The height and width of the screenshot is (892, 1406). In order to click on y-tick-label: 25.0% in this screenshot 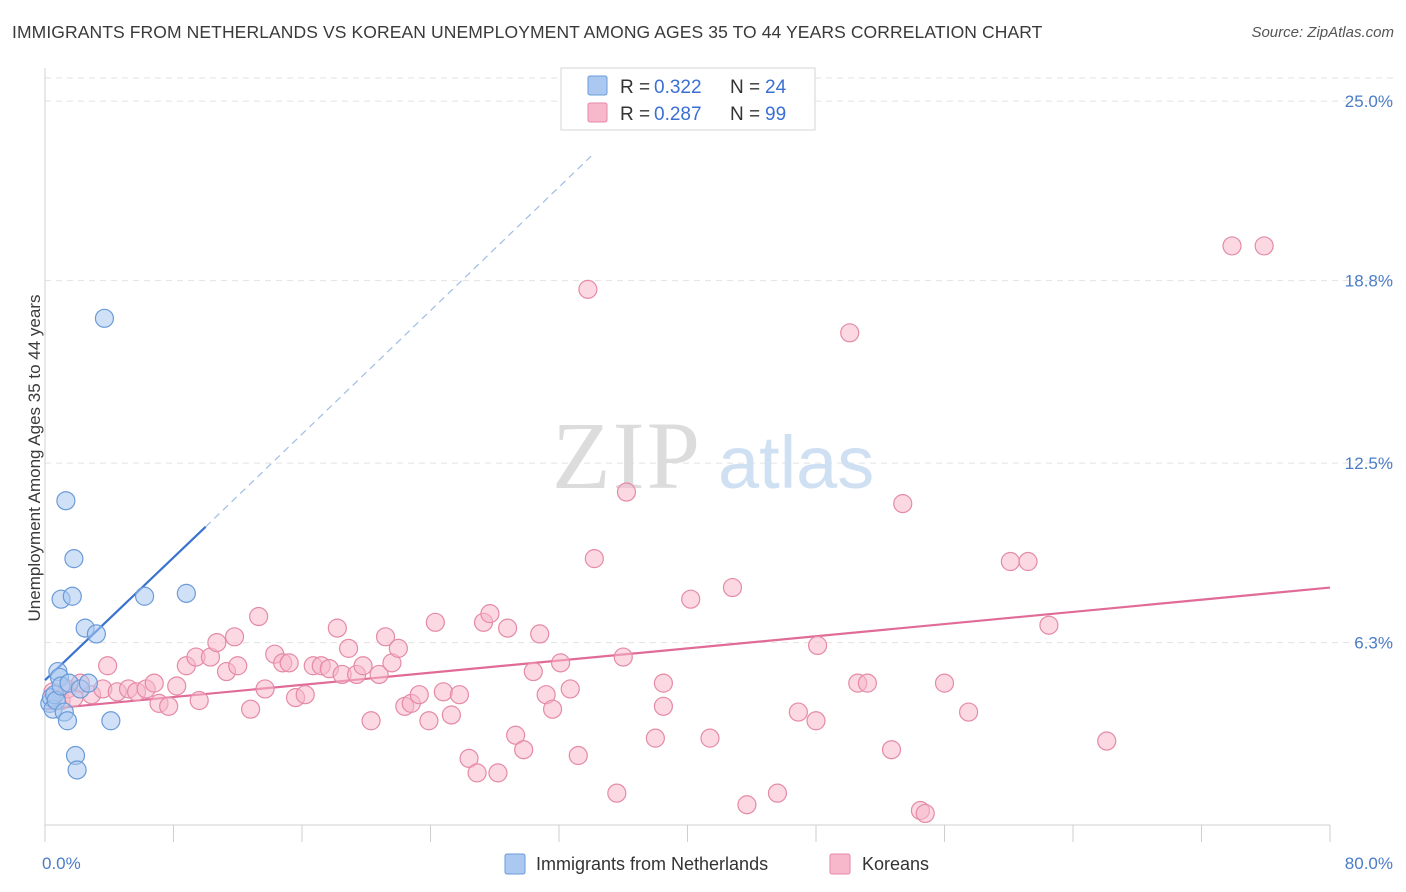, I will do `click(1369, 101)`.